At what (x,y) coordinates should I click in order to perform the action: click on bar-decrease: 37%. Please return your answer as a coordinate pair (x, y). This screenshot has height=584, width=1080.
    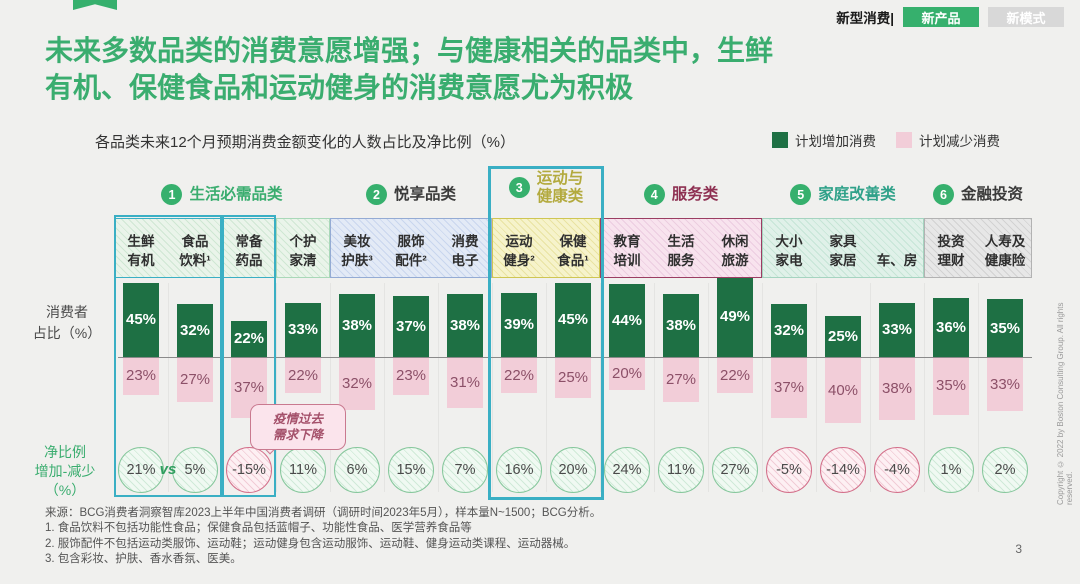
    Looking at the image, I should click on (789, 388).